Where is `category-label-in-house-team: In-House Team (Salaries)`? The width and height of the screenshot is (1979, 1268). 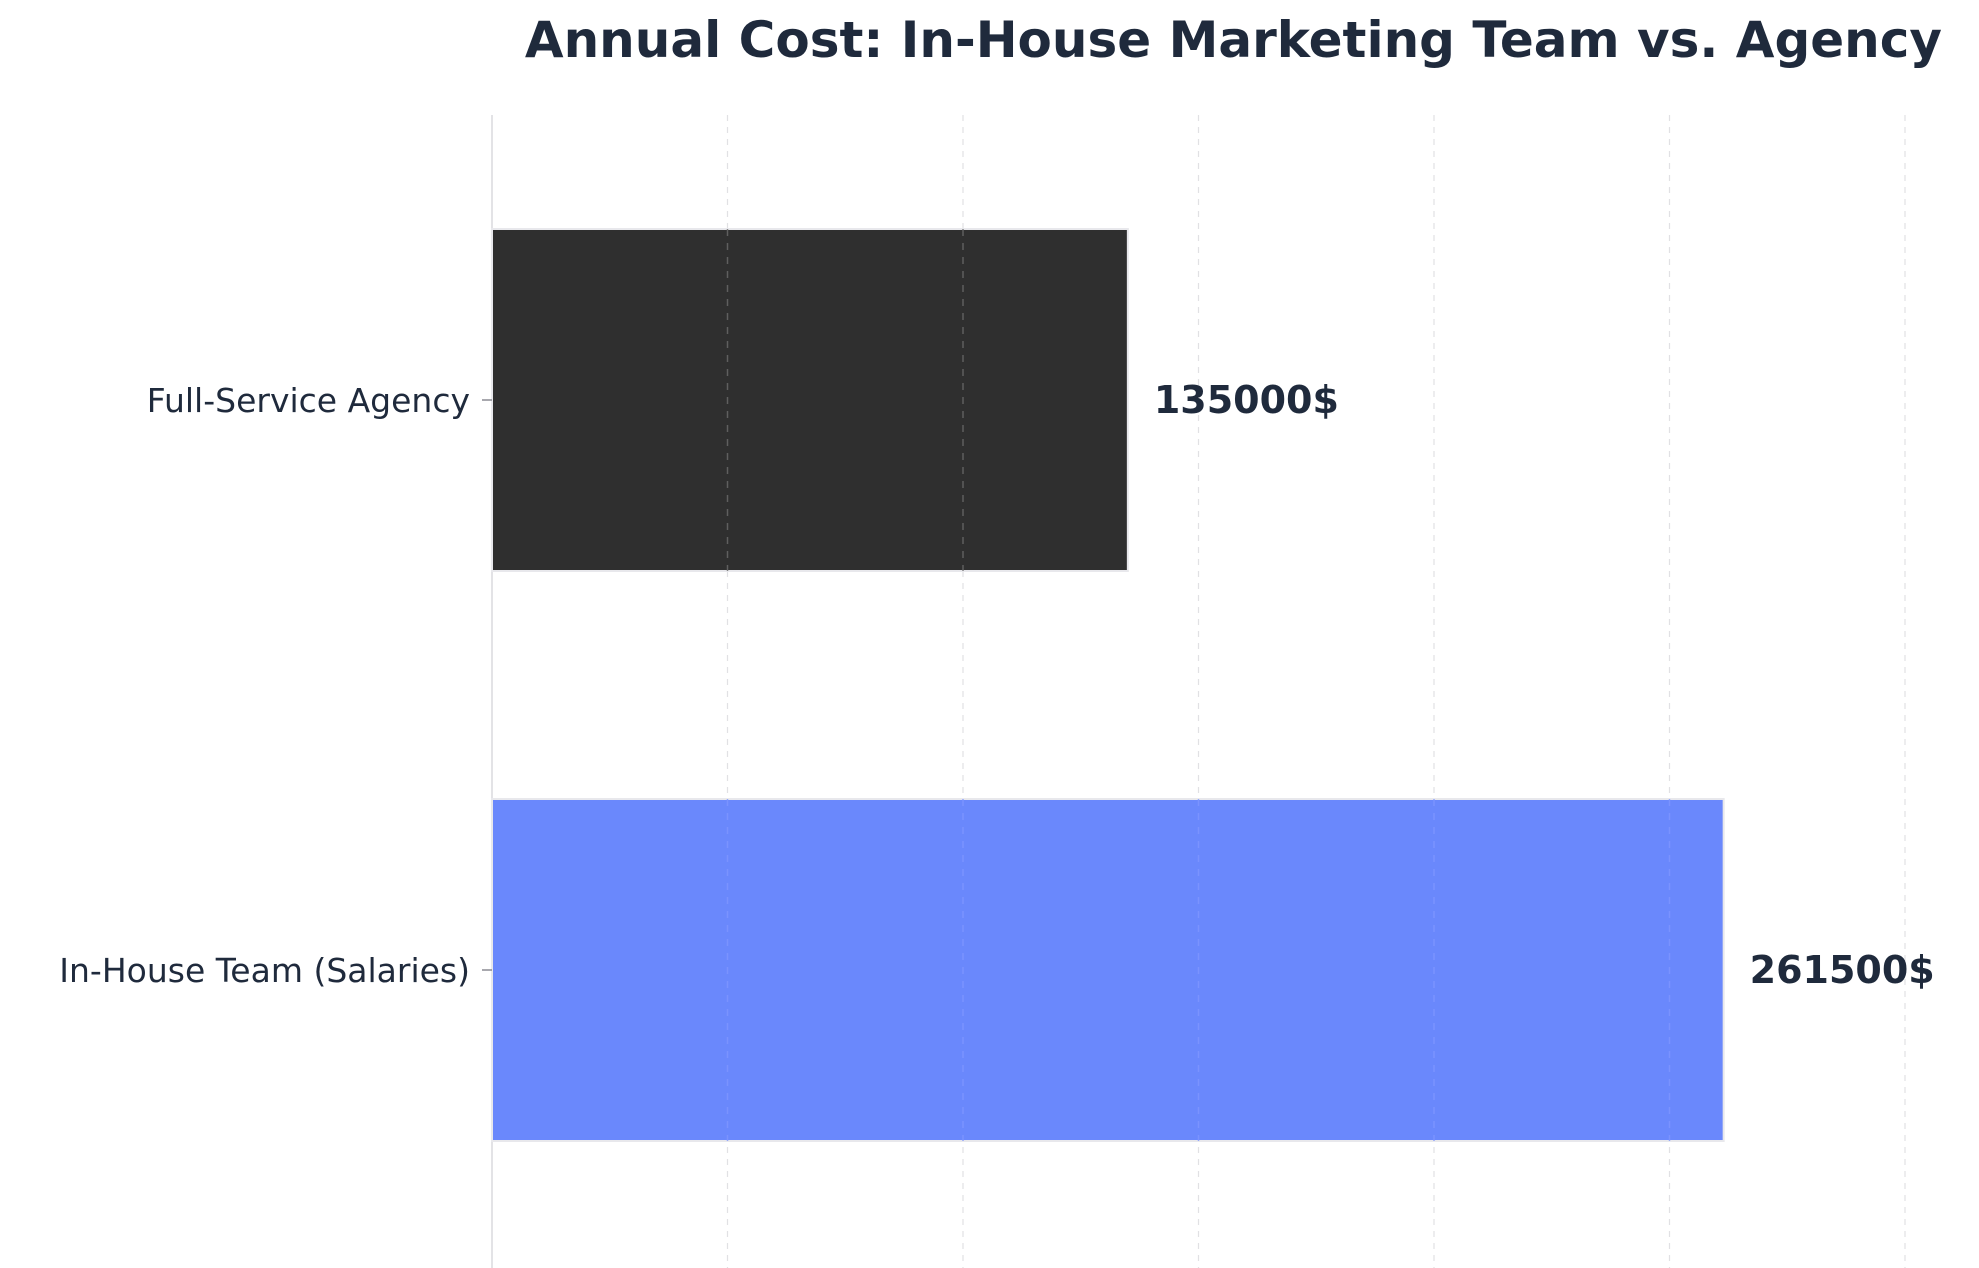
category-label-in-house-team: In-House Team (Salaries) is located at coordinates (264, 970).